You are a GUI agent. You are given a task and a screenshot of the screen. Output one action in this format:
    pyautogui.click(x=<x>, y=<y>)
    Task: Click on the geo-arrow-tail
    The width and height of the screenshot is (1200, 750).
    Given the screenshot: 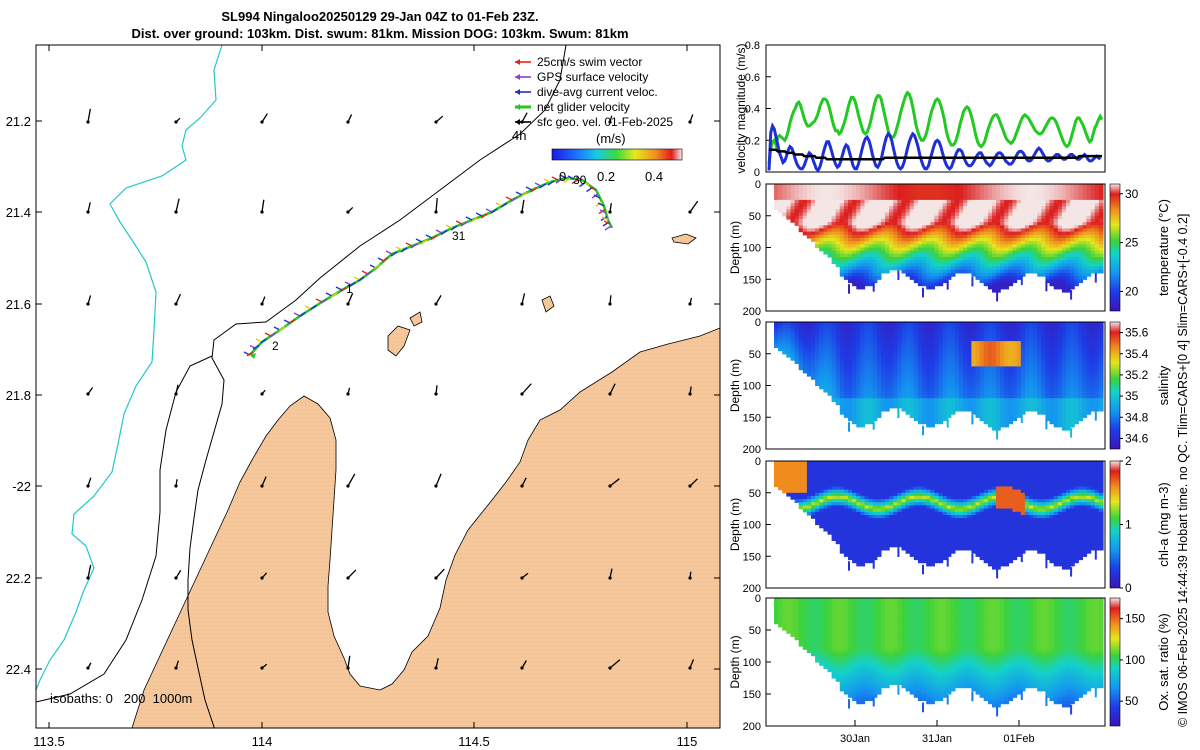 What is the action you would take?
    pyautogui.click(x=610, y=486)
    